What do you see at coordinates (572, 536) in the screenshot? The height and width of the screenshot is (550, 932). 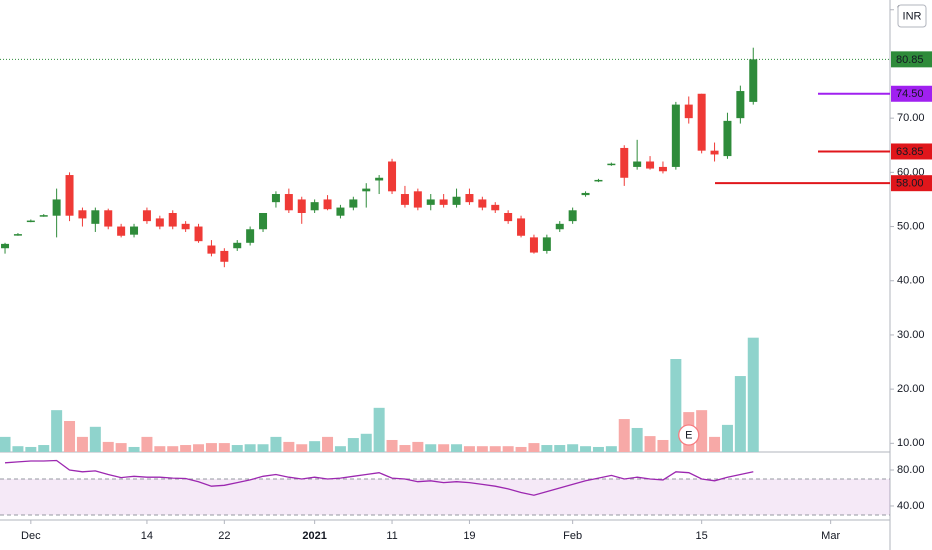 I see `x-tick-label: Feb` at bounding box center [572, 536].